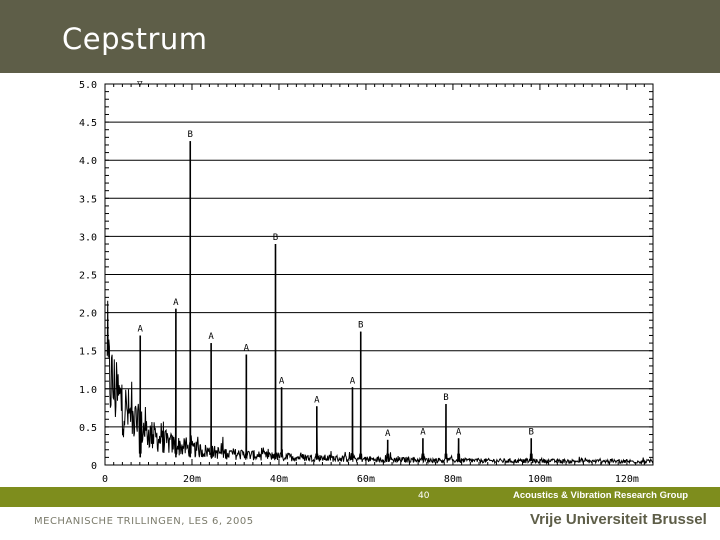 This screenshot has width=720, height=540. What do you see at coordinates (424, 496) in the screenshot?
I see `page-number: 40` at bounding box center [424, 496].